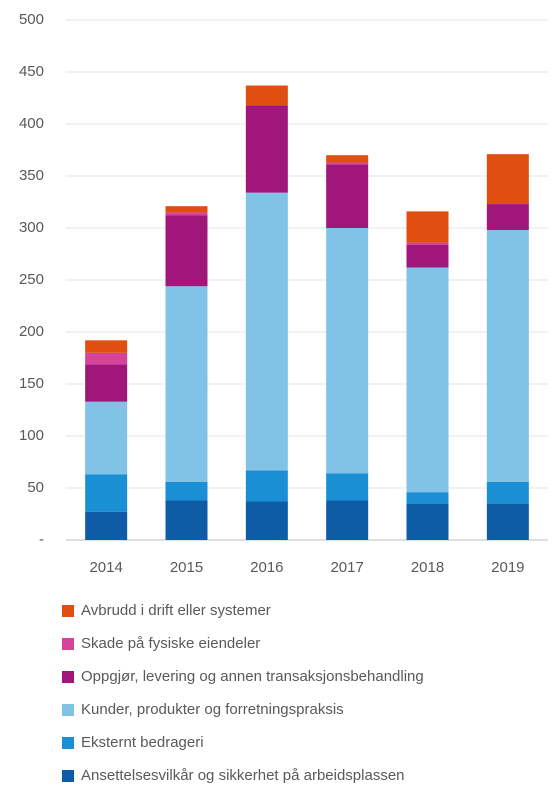 This screenshot has height=788, width=552. I want to click on x-tick-label: 2019, so click(507, 567).